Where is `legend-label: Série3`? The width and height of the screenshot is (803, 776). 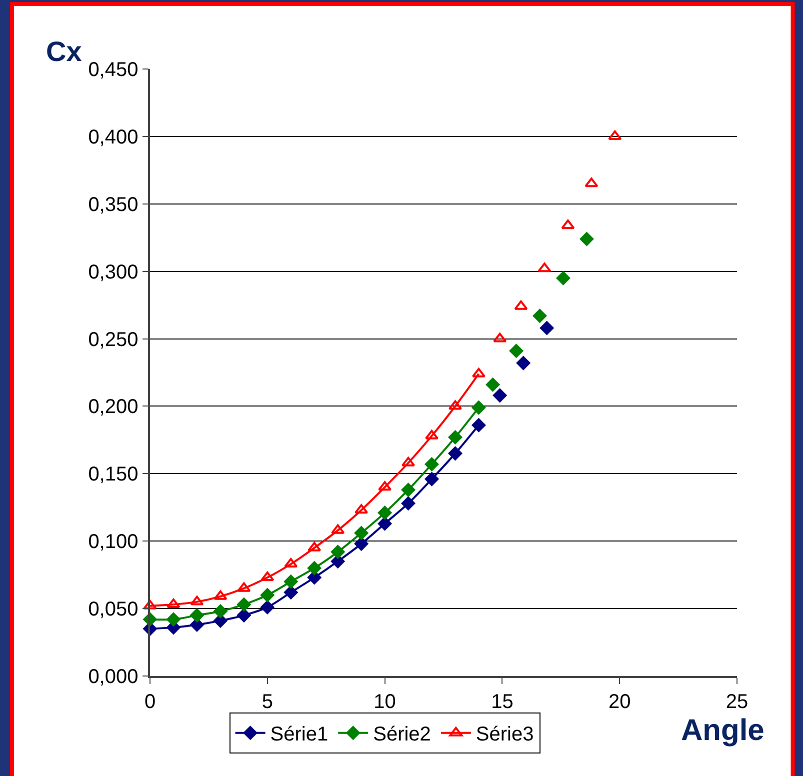 legend-label: Série3 is located at coordinates (505, 735).